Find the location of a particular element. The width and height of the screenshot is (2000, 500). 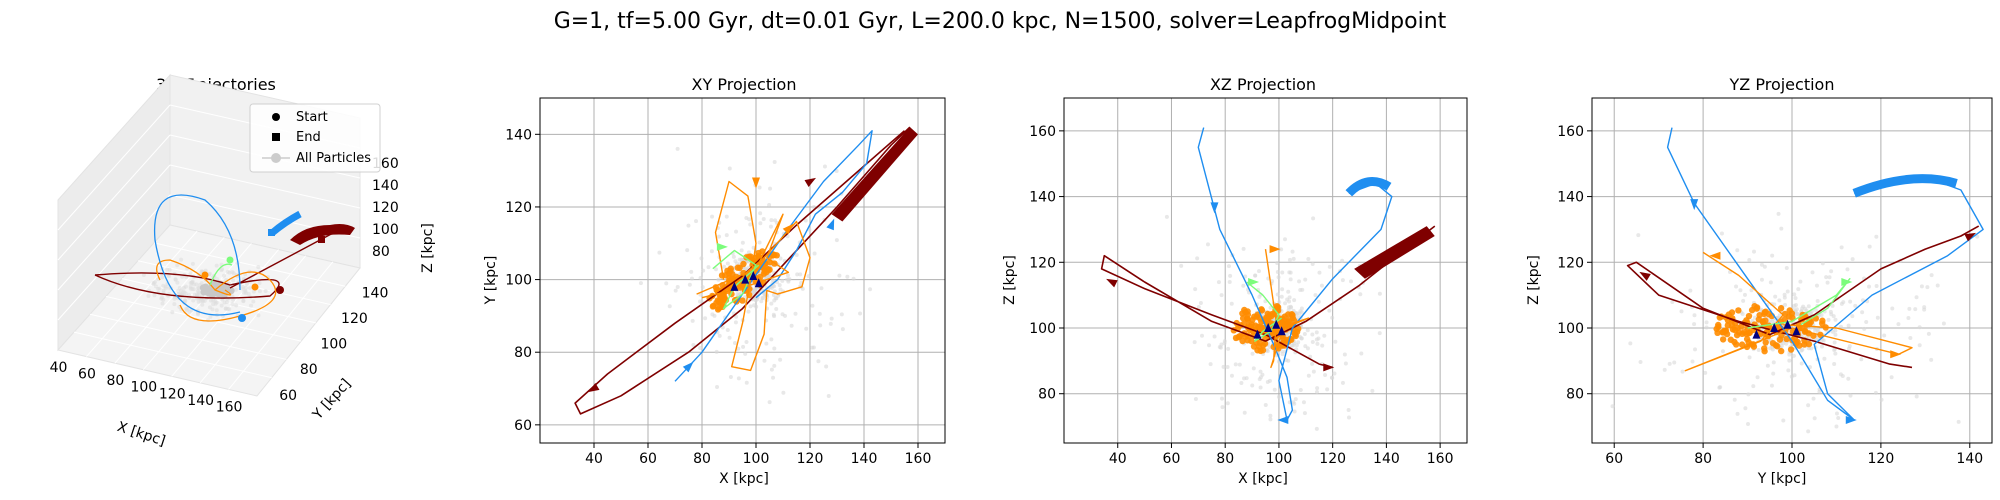

x-tick-label: 40 is located at coordinates (59, 368).